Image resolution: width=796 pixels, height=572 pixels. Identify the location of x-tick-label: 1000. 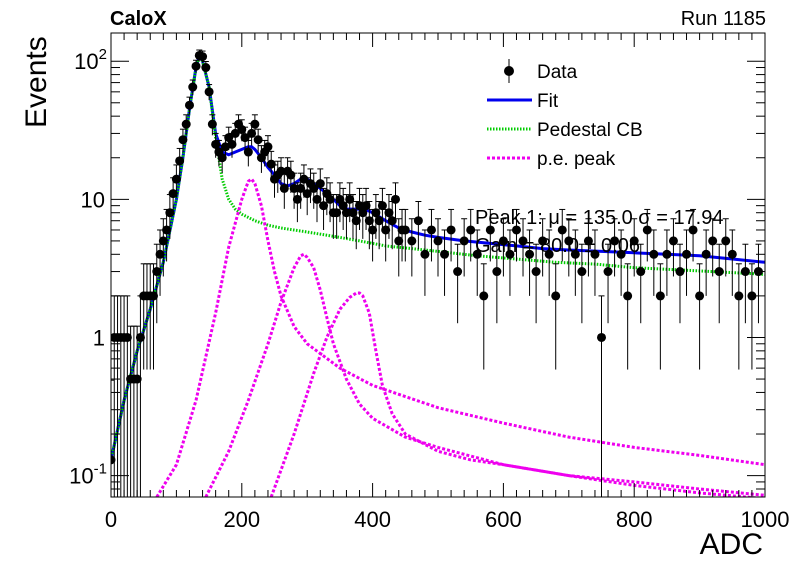
(765, 519).